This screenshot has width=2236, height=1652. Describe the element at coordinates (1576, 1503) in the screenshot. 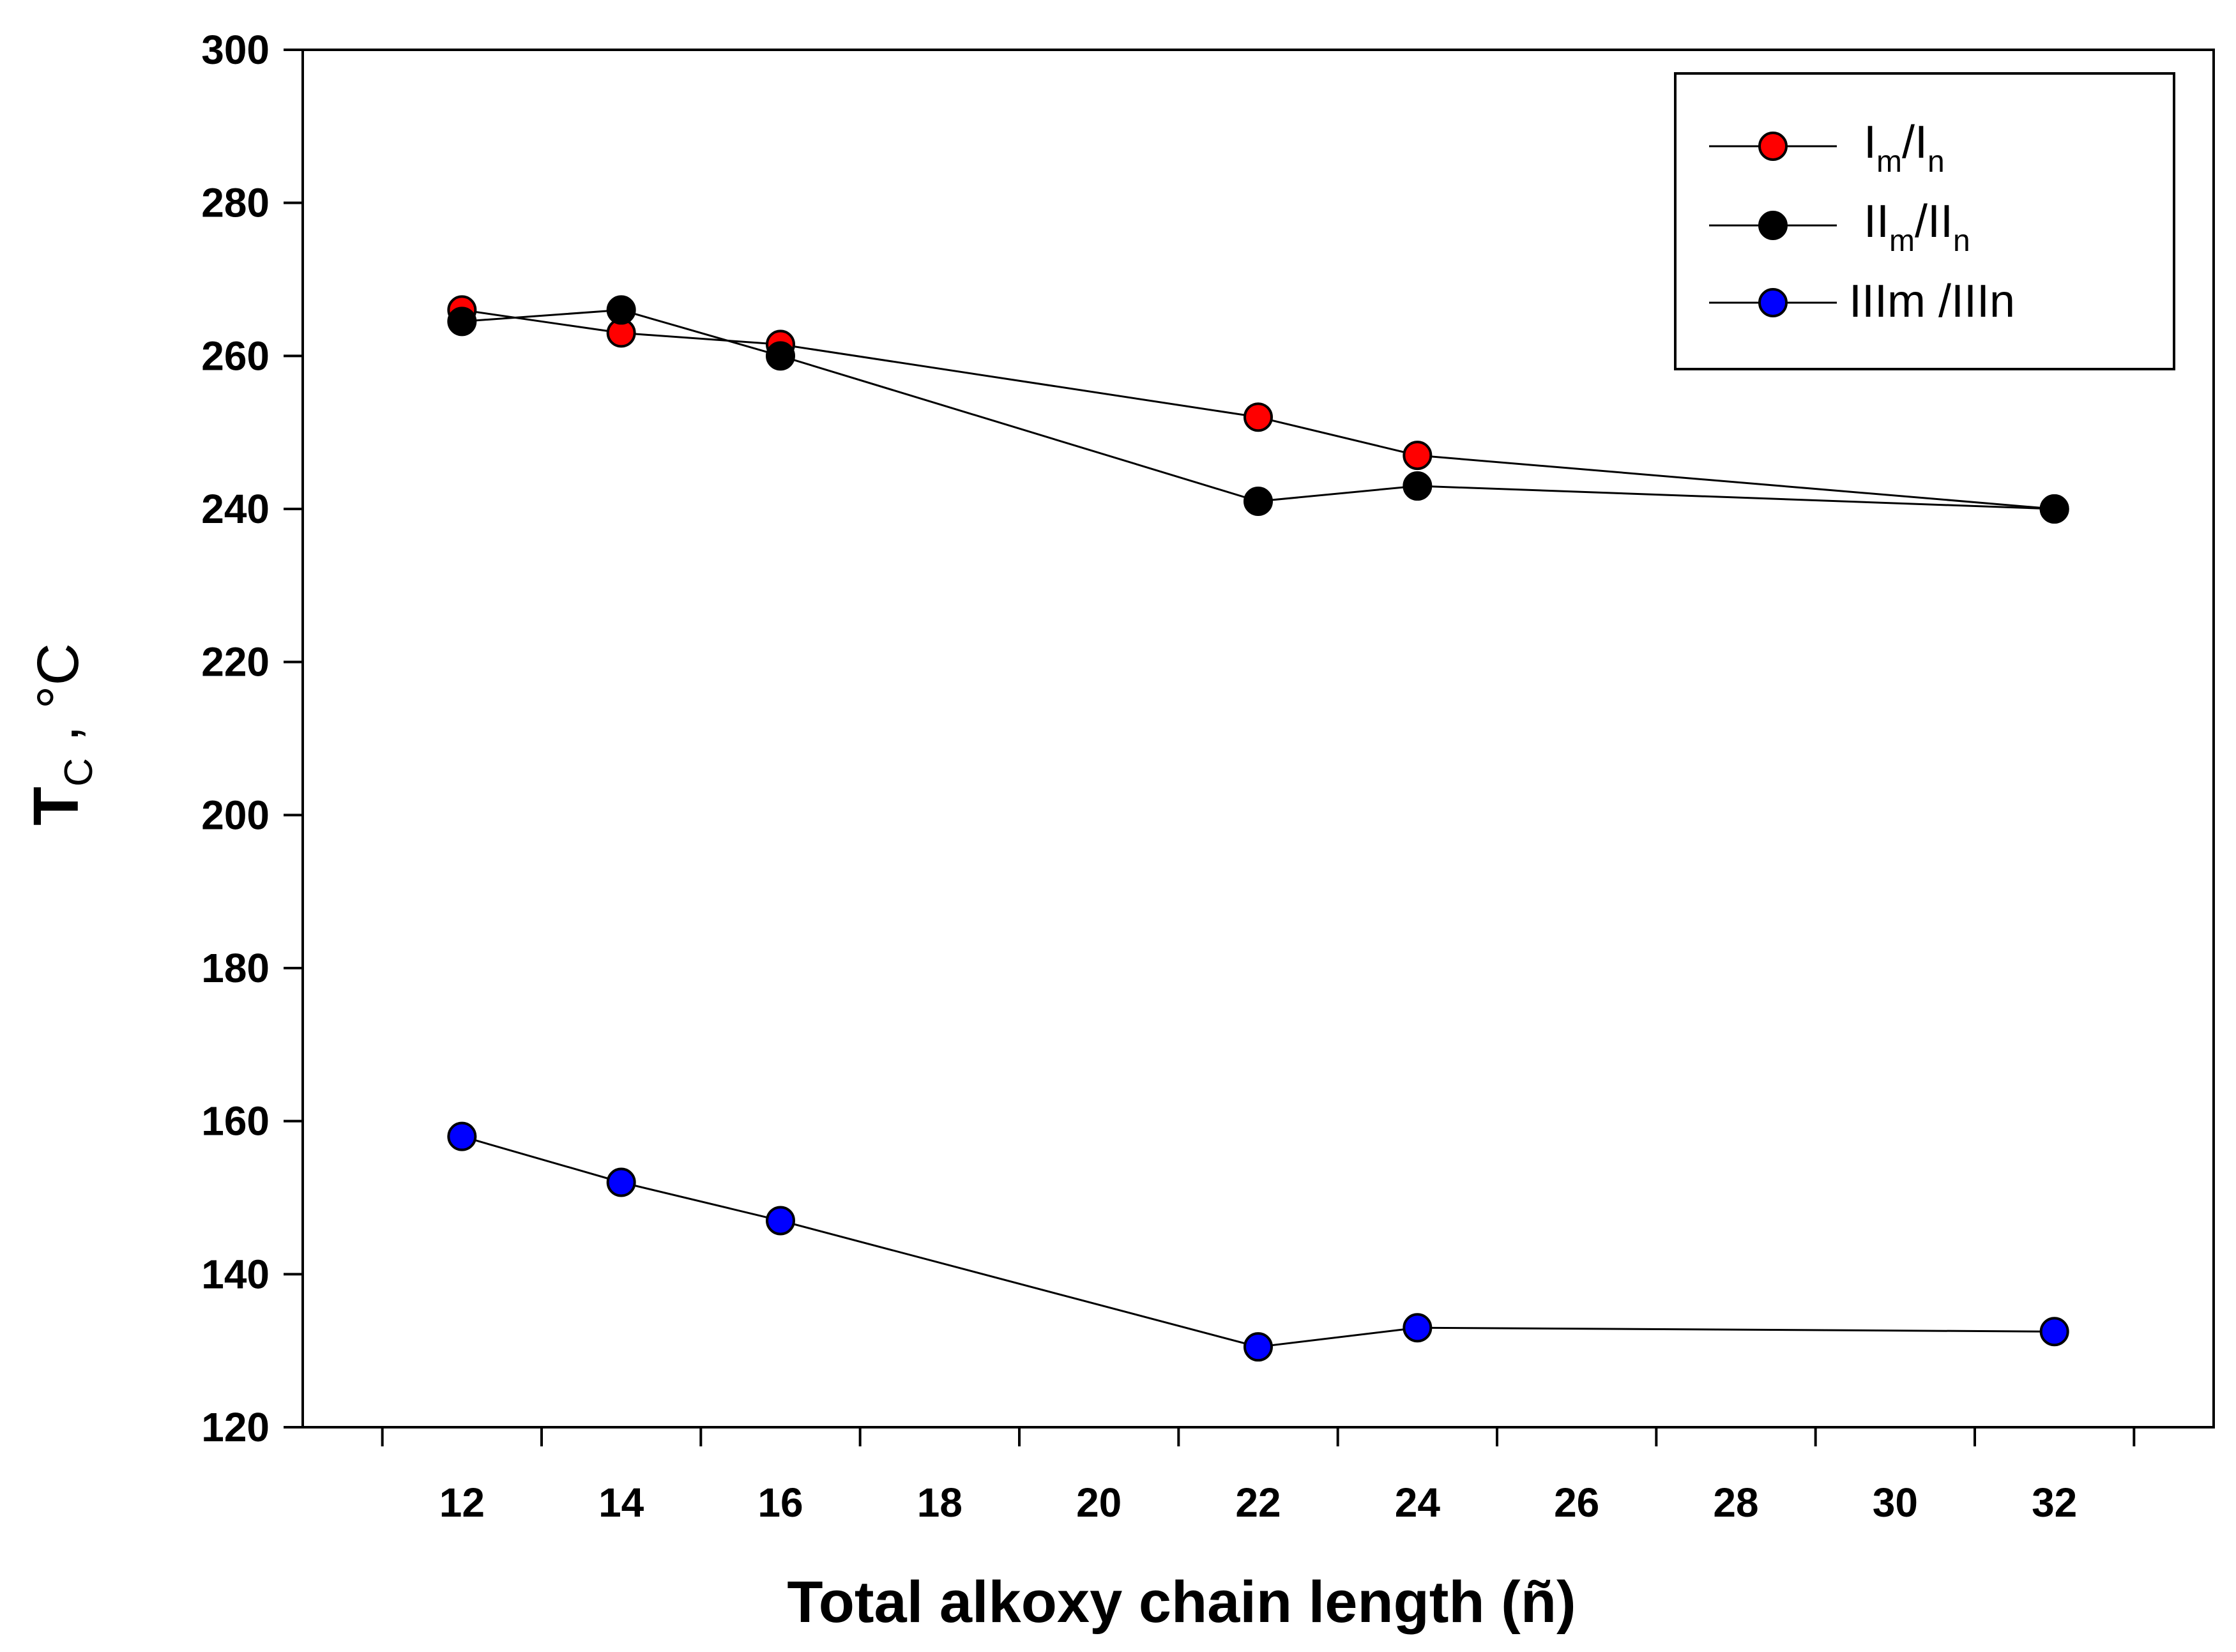

I see `x-tick-label: 26` at that location.